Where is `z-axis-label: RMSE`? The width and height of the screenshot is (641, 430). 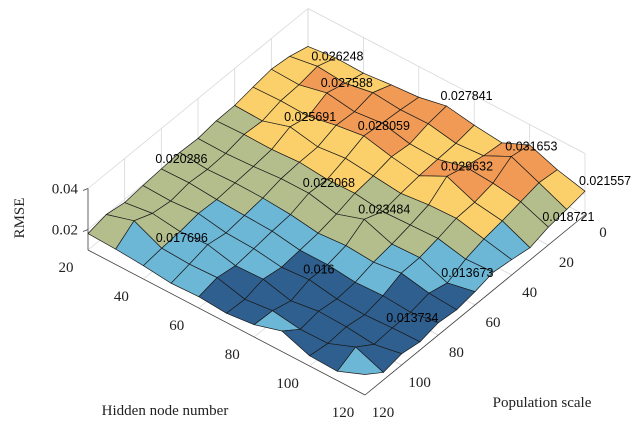
z-axis-label: RMSE is located at coordinates (20, 218).